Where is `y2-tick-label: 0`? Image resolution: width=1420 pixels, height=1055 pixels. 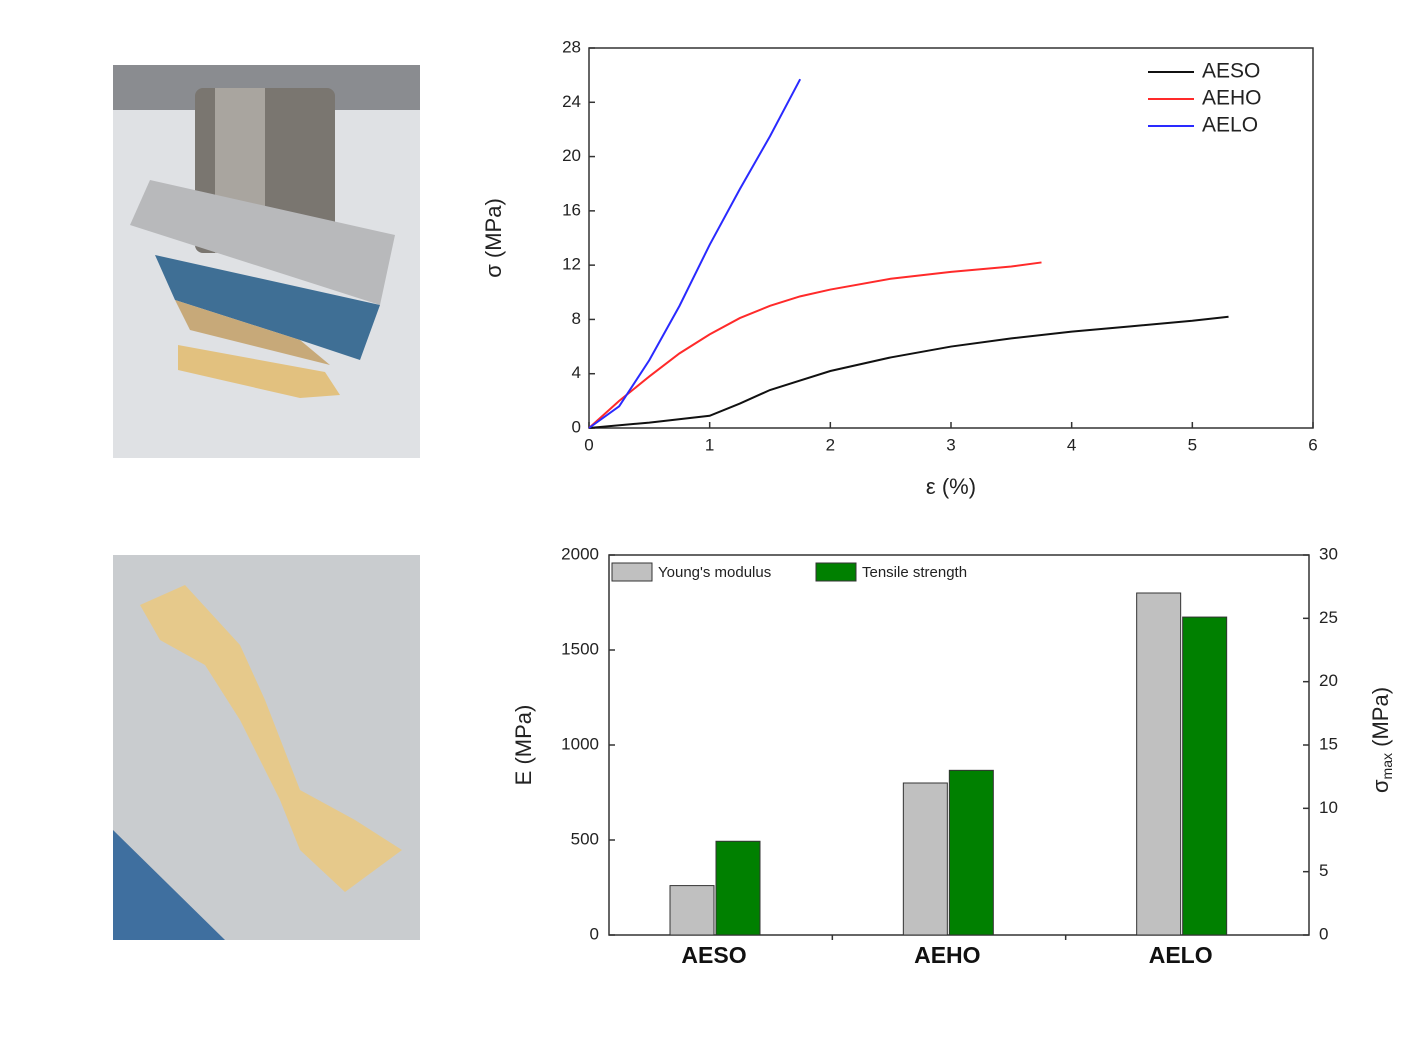
y2-tick-label: 0 is located at coordinates (1323, 933).